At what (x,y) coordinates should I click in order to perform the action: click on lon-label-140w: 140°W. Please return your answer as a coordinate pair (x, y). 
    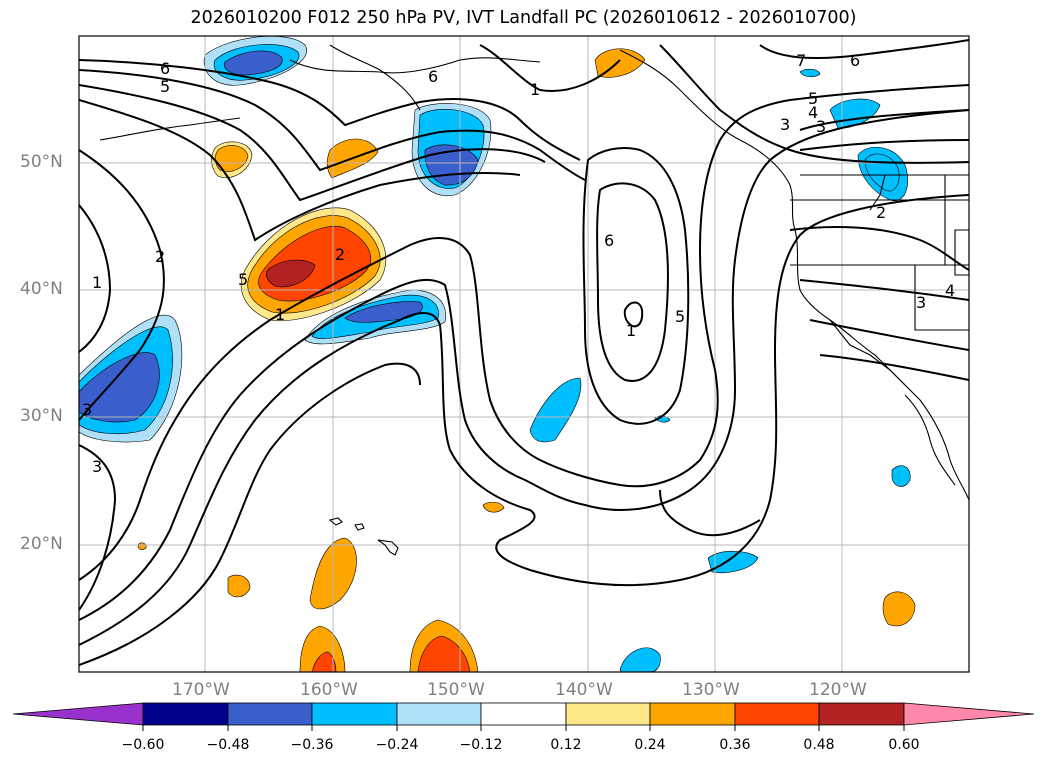
    Looking at the image, I should click on (584, 690).